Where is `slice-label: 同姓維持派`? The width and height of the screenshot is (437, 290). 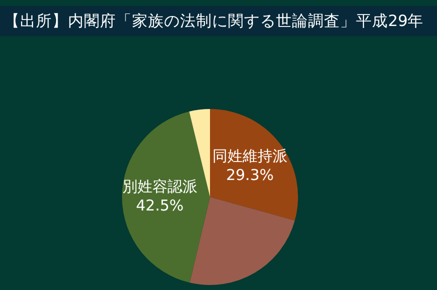
slice-label: 同姓維持派 is located at coordinates (250, 156).